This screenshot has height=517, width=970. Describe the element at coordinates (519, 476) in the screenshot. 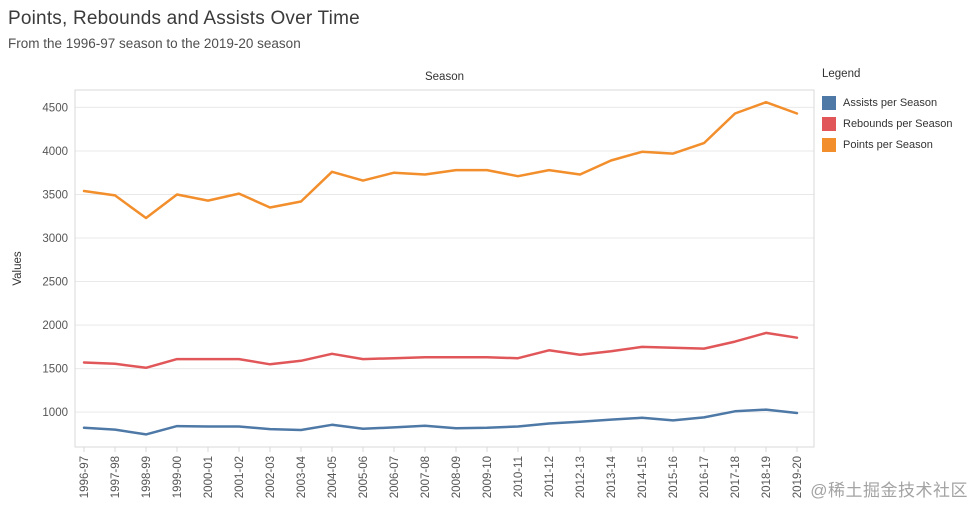

I see `x-tick-label: 2010-11` at that location.